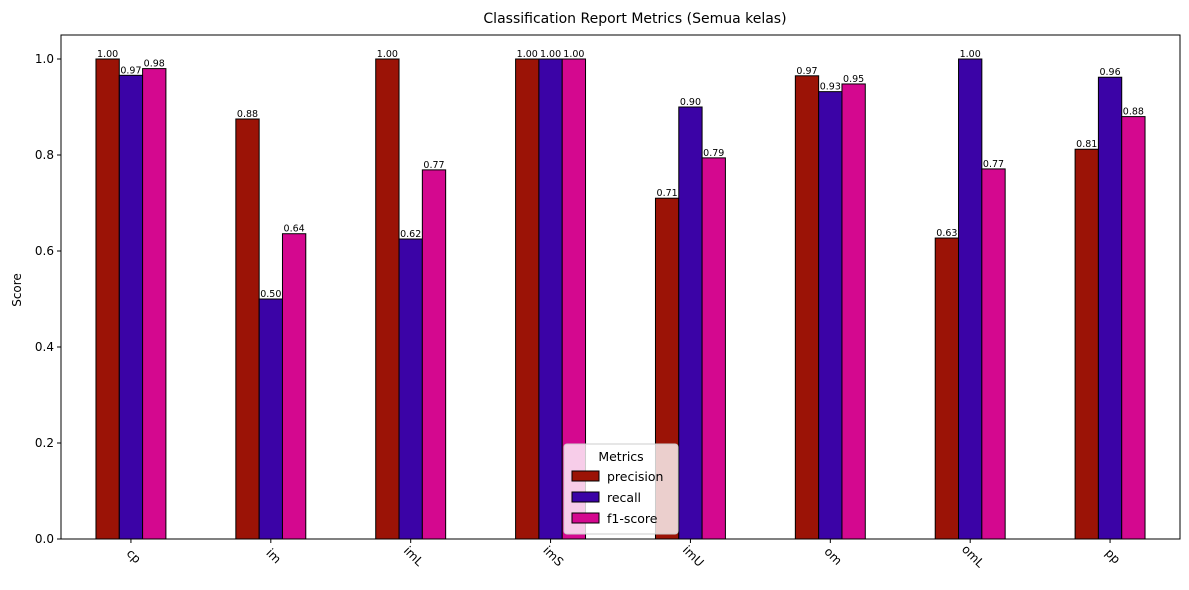 The width and height of the screenshot is (1189, 590). What do you see at coordinates (585, 497) in the screenshot?
I see `legend-swatch-recall` at bounding box center [585, 497].